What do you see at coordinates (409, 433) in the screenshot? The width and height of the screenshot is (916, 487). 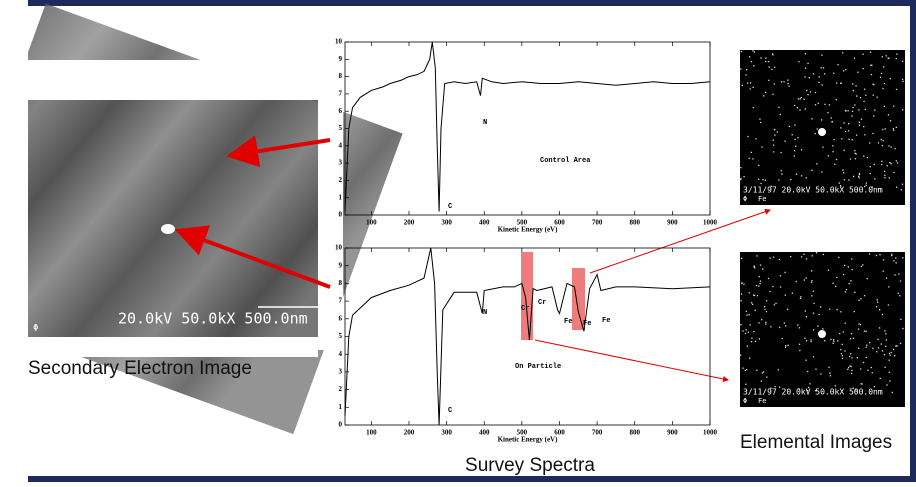 I see `x-tick-label: 200` at bounding box center [409, 433].